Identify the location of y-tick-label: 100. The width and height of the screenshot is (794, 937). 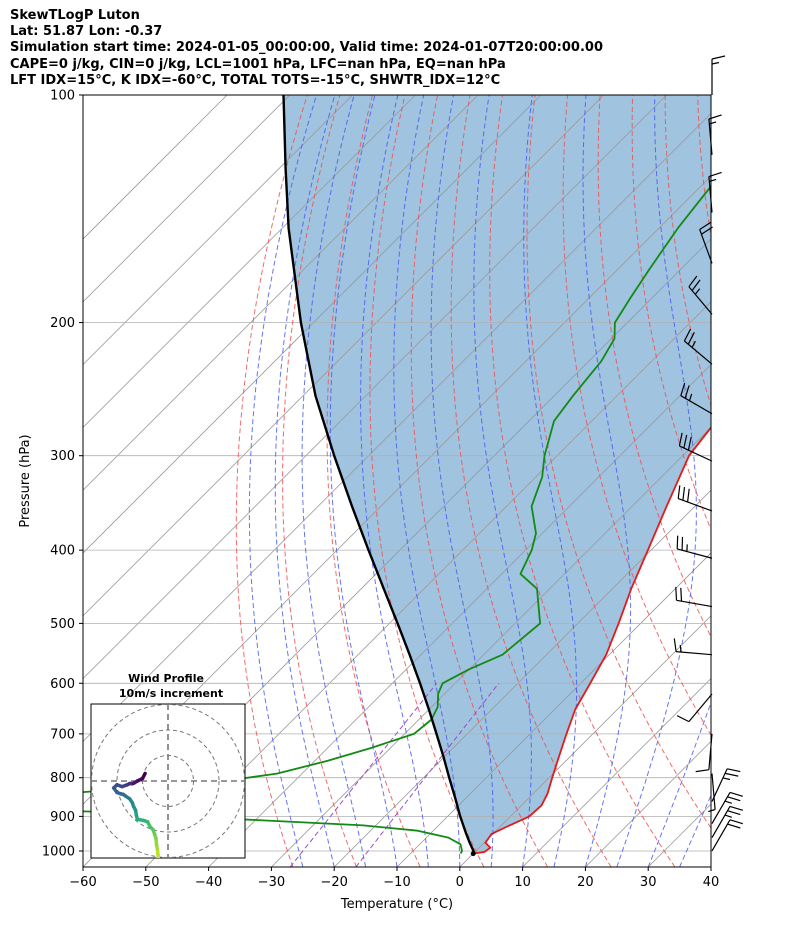
(62, 96).